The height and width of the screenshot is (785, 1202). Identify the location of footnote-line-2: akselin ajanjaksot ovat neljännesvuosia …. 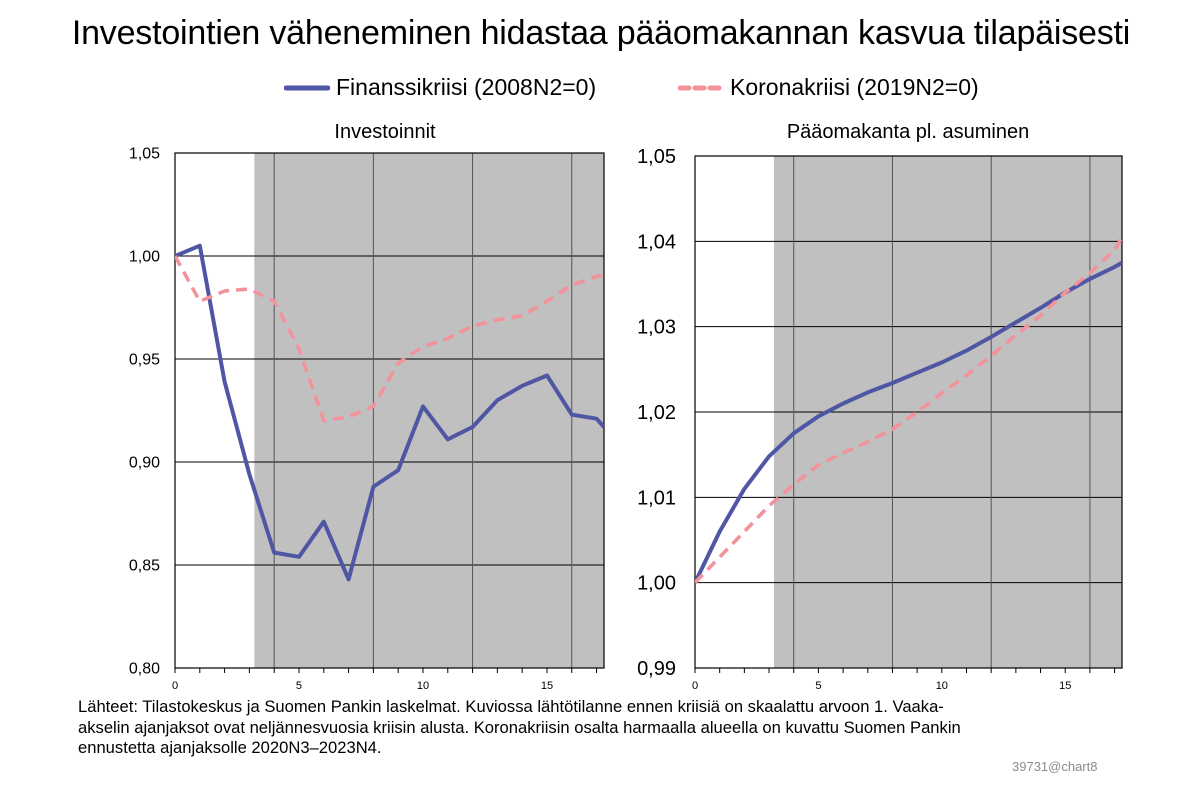
(519, 727).